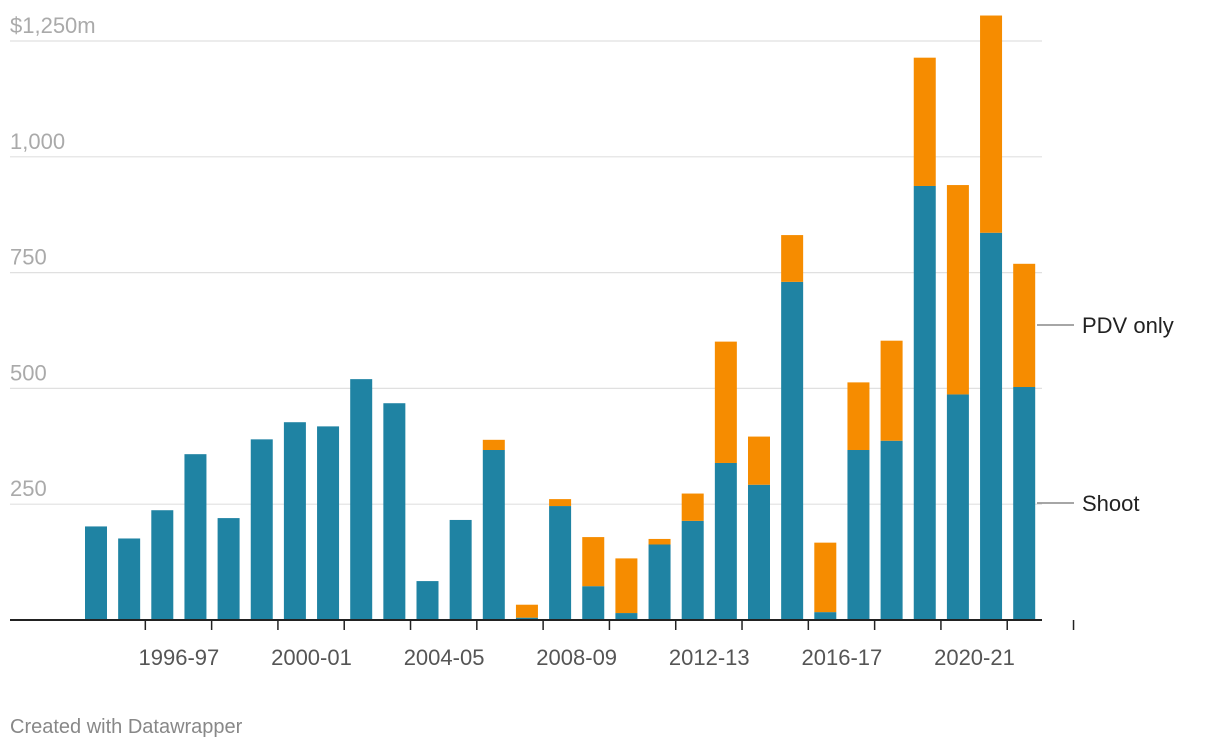 This screenshot has height=752, width=1220. What do you see at coordinates (1105, 414) in the screenshot?
I see `legend: PDV only Shoot` at bounding box center [1105, 414].